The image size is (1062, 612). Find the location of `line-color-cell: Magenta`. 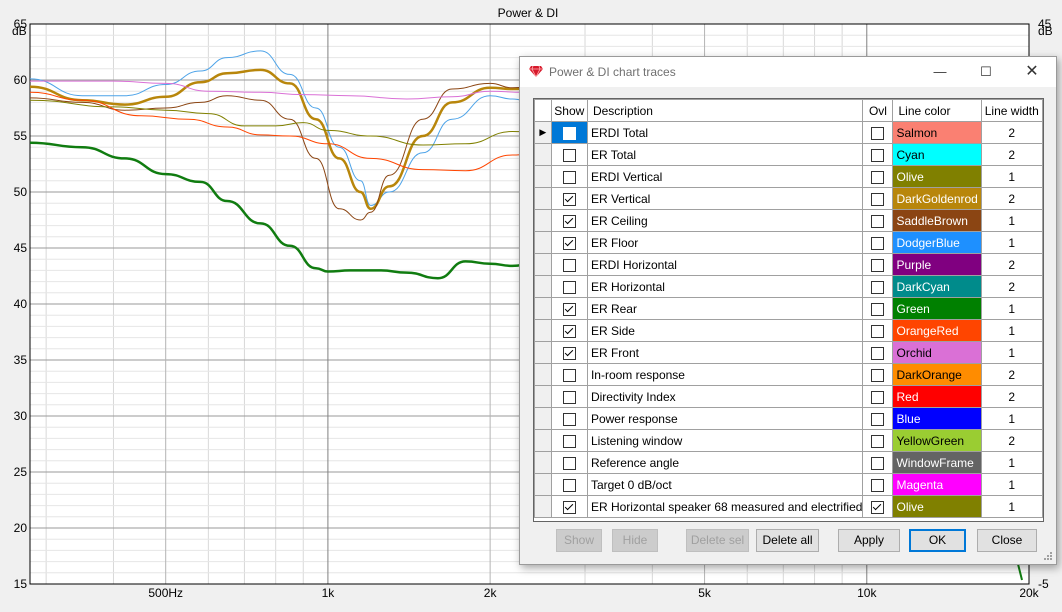

line-color-cell: Magenta is located at coordinates (937, 484).